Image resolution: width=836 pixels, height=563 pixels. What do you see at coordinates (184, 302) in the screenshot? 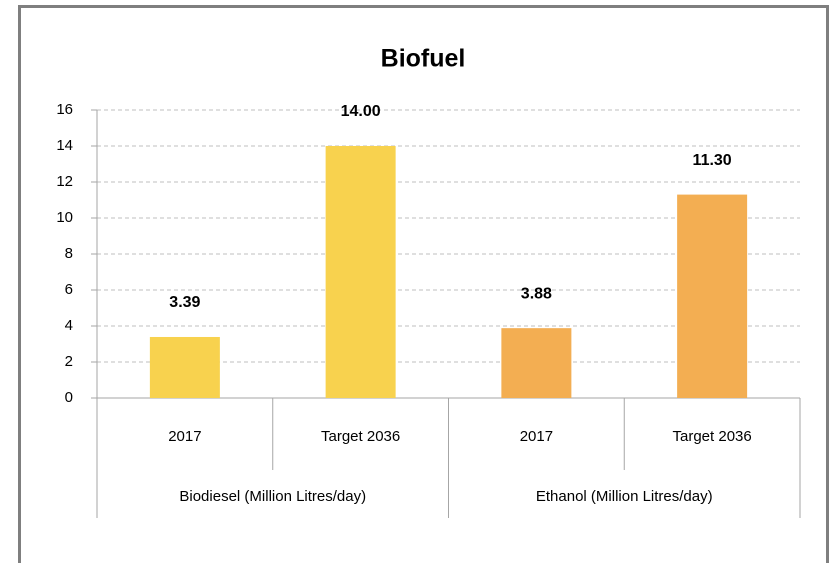
I see `data-label: 3.39` at bounding box center [184, 302].